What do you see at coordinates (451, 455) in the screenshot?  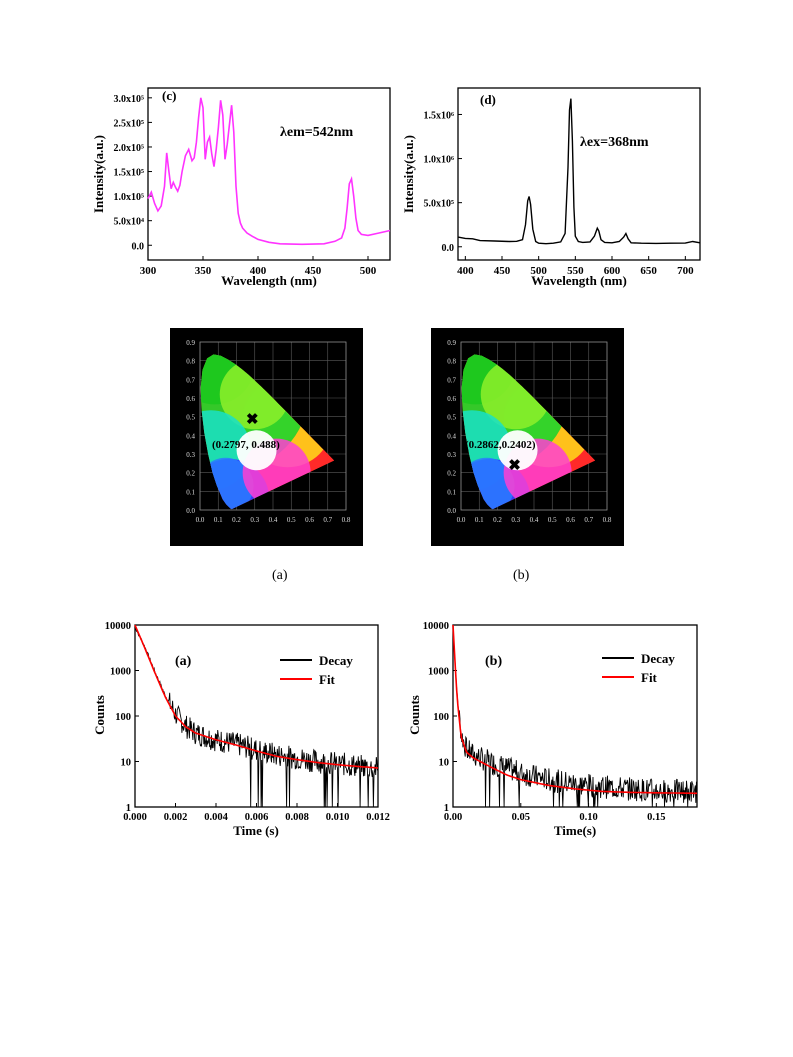 I see `y-tick-label: 0.3` at bounding box center [451, 455].